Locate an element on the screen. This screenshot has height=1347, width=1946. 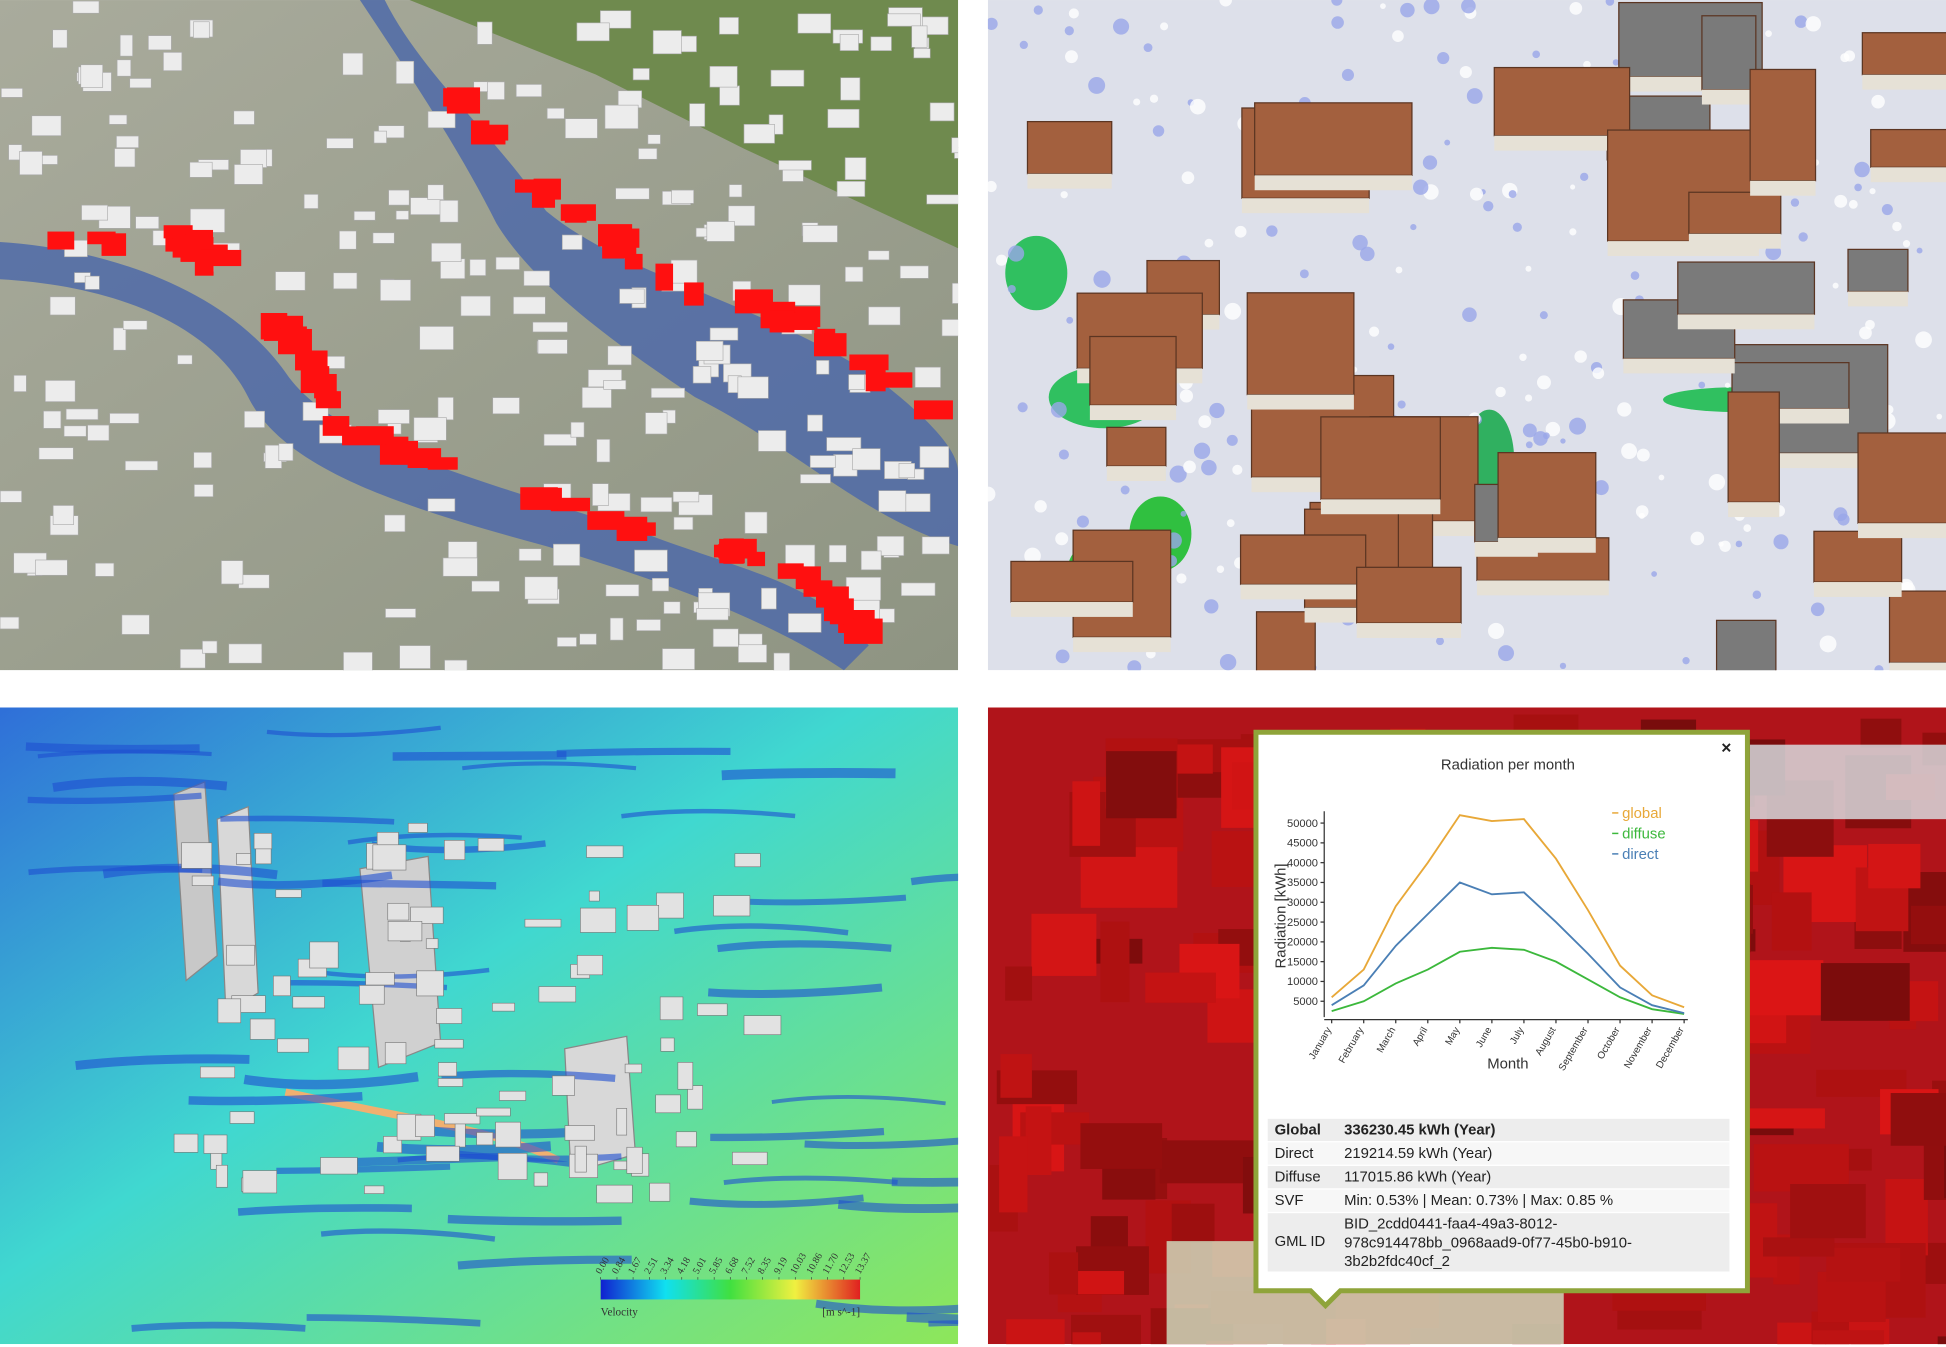
legend-label: diffuse is located at coordinates (1644, 834).